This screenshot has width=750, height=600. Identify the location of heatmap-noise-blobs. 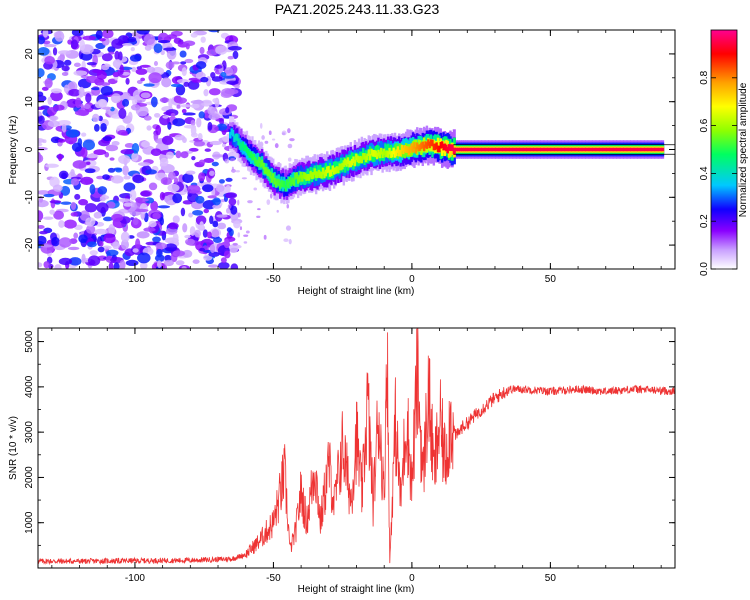
(166, 149).